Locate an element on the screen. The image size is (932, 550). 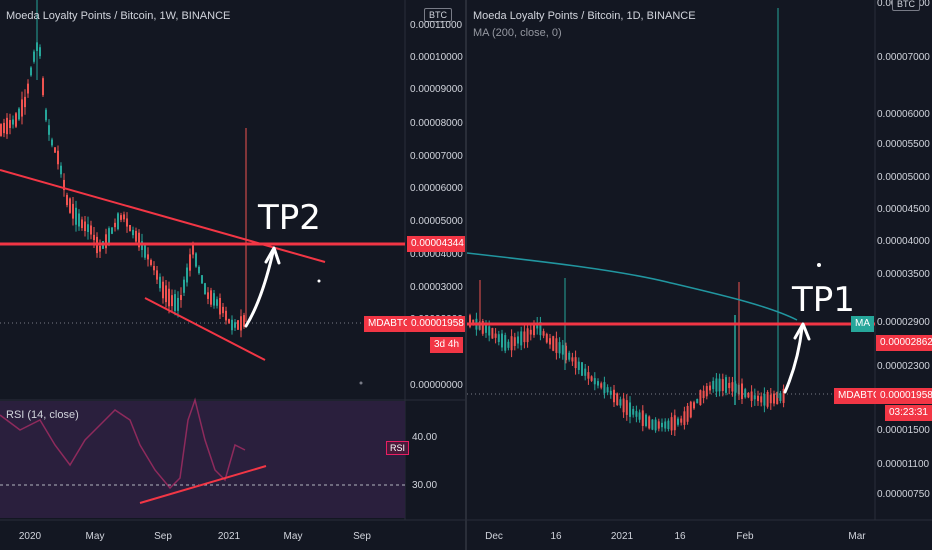
left-y-tick: 0.00003000 is located at coordinates (436, 287).